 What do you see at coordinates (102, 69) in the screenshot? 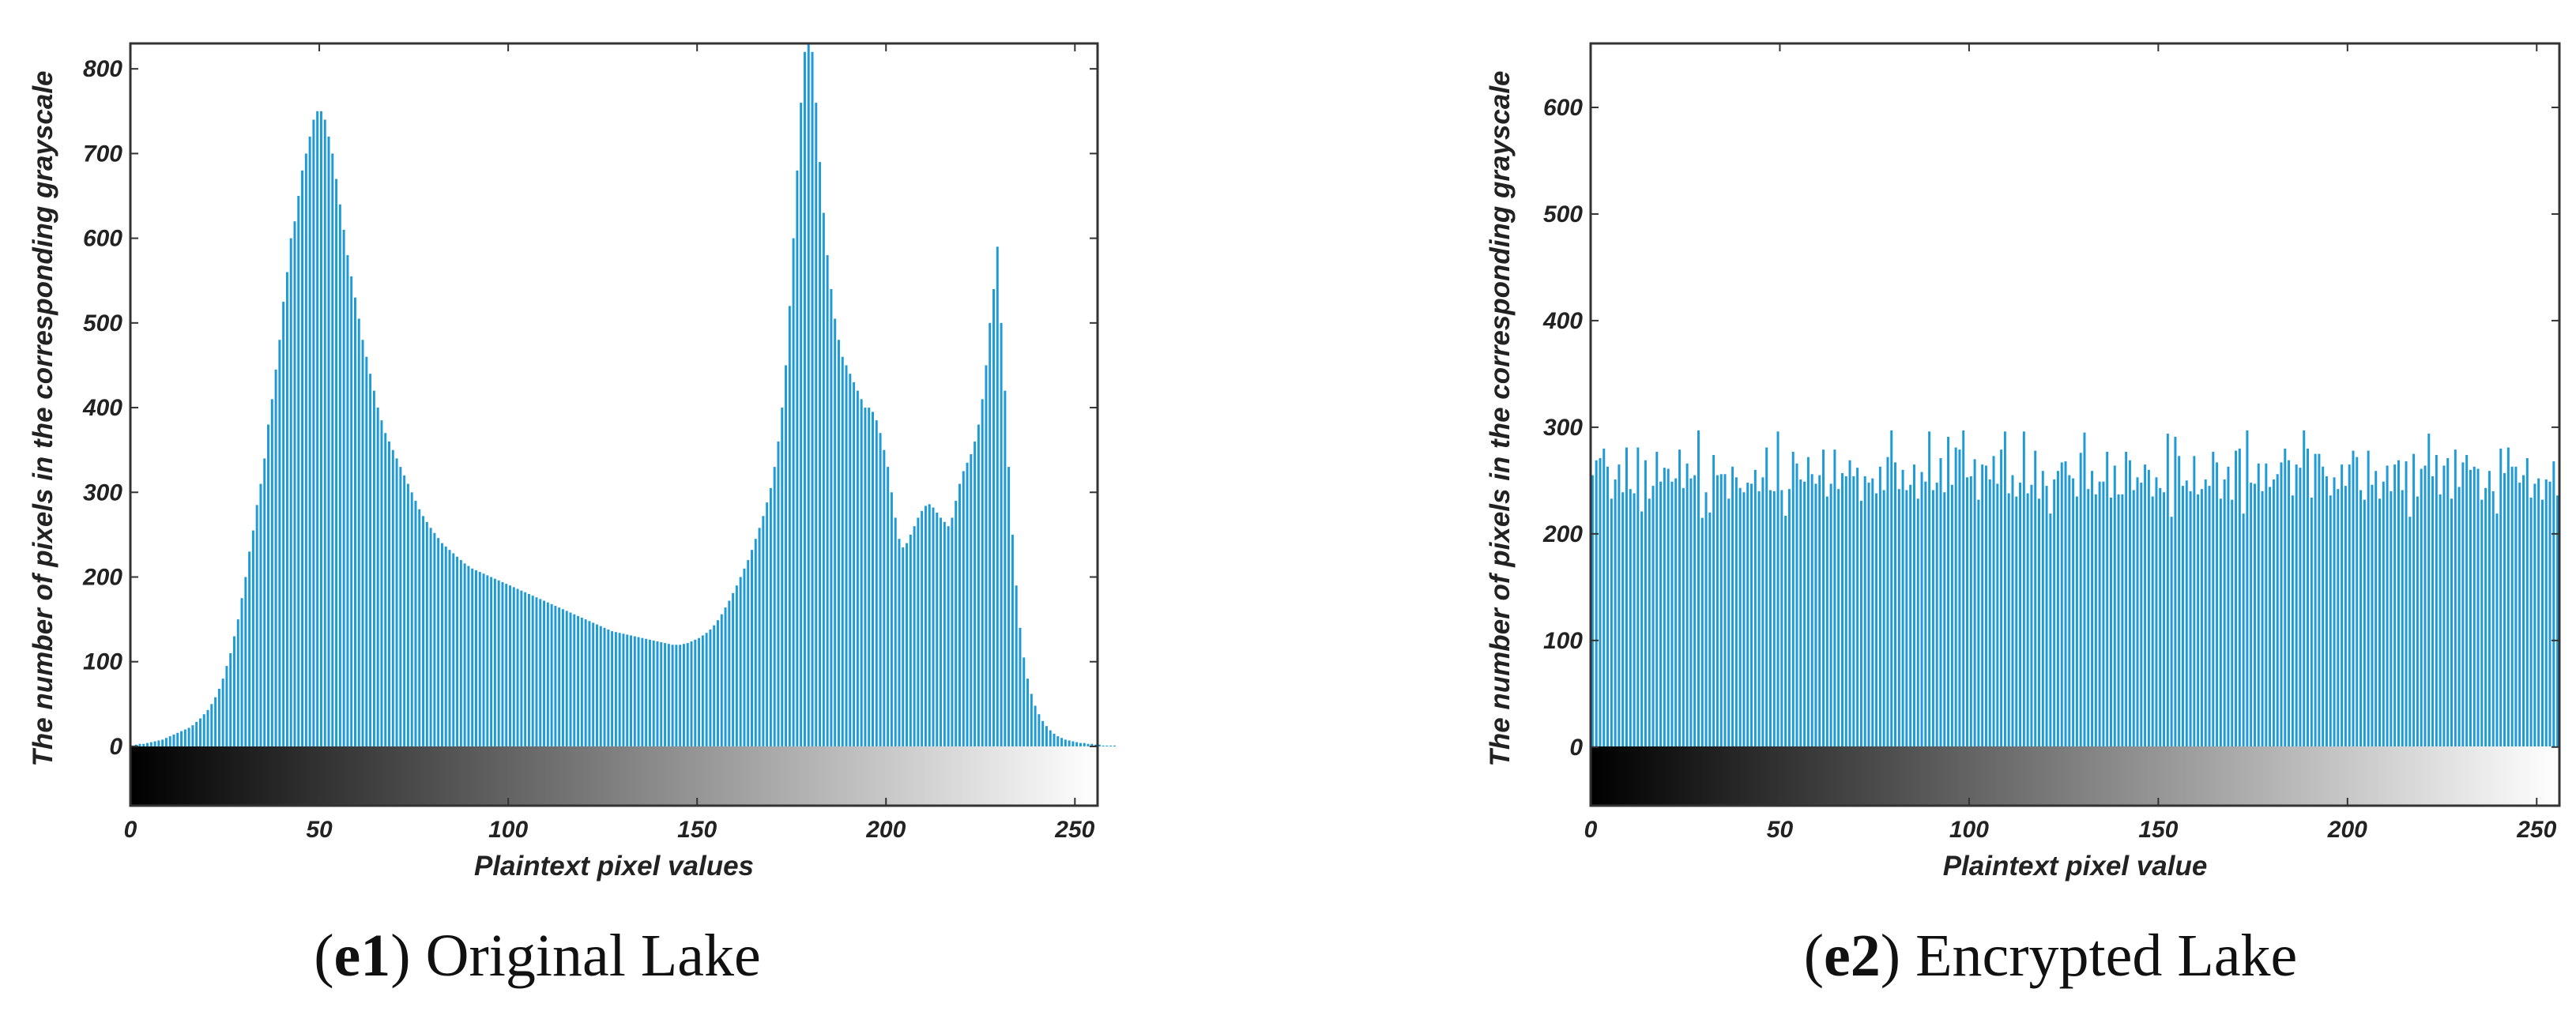
I see `y-tick-label: 800` at bounding box center [102, 69].